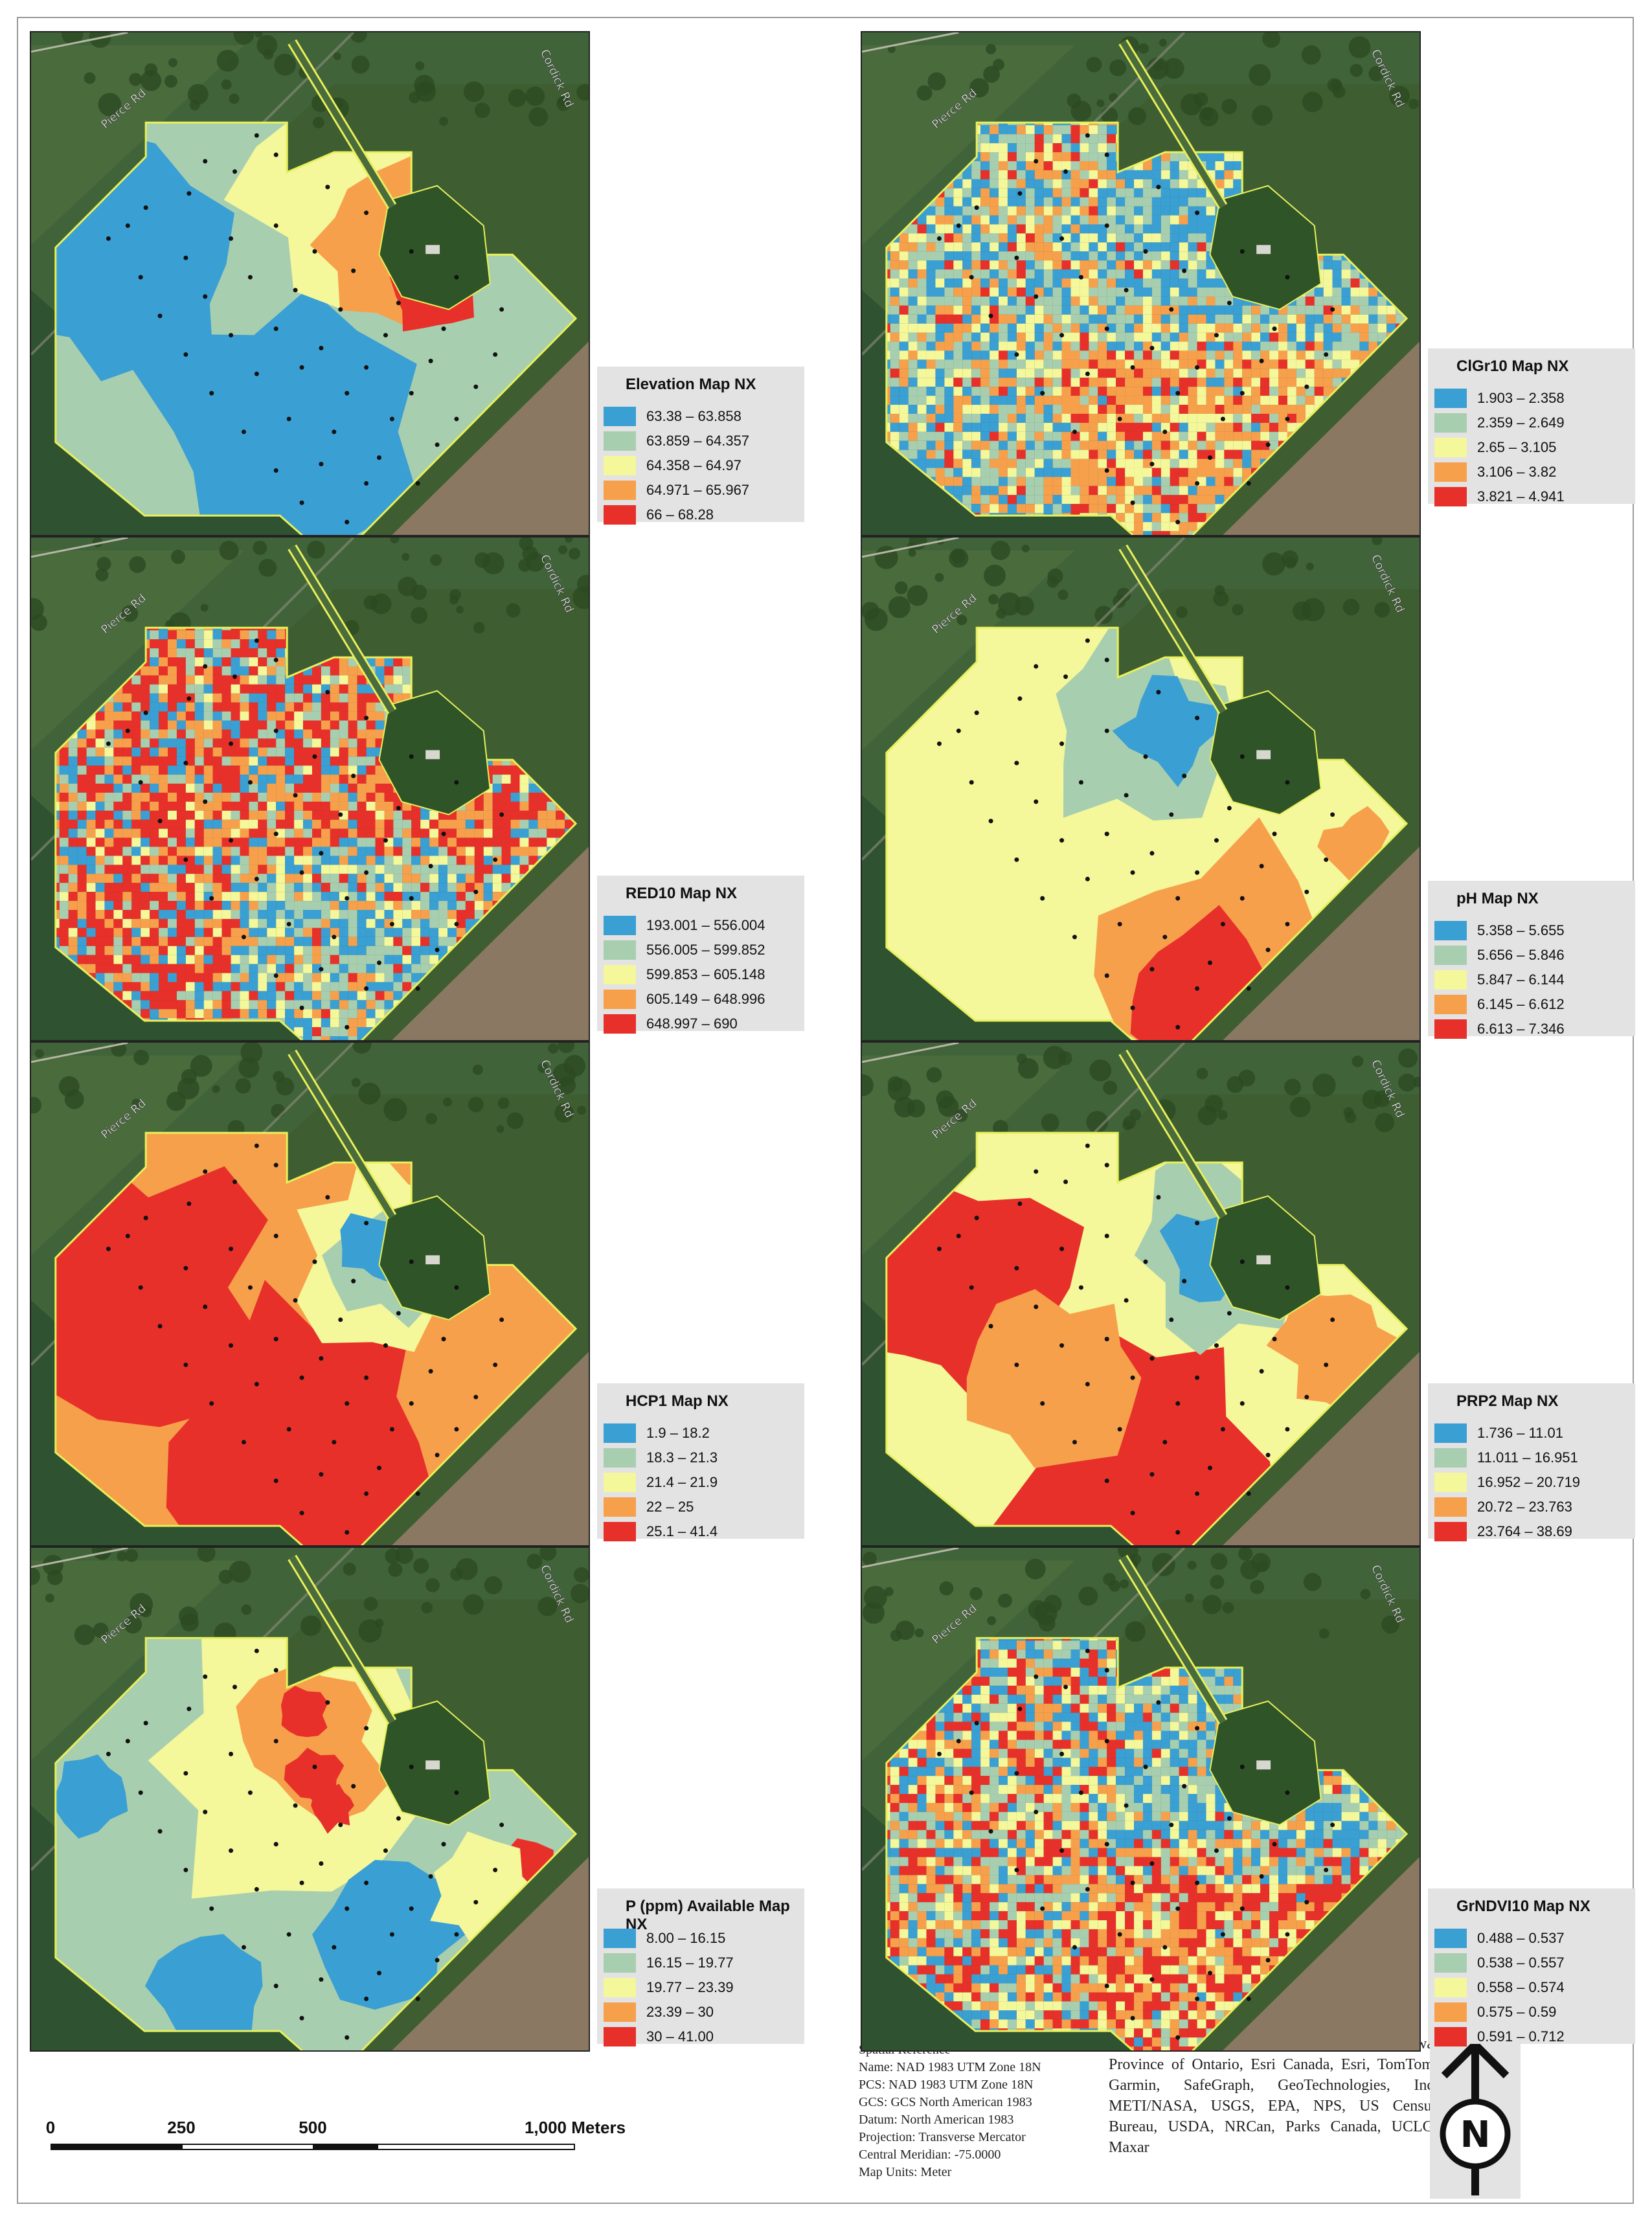 This screenshot has height=2222, width=1652. I want to click on legend-label: 648.997 – 690, so click(692, 1023).